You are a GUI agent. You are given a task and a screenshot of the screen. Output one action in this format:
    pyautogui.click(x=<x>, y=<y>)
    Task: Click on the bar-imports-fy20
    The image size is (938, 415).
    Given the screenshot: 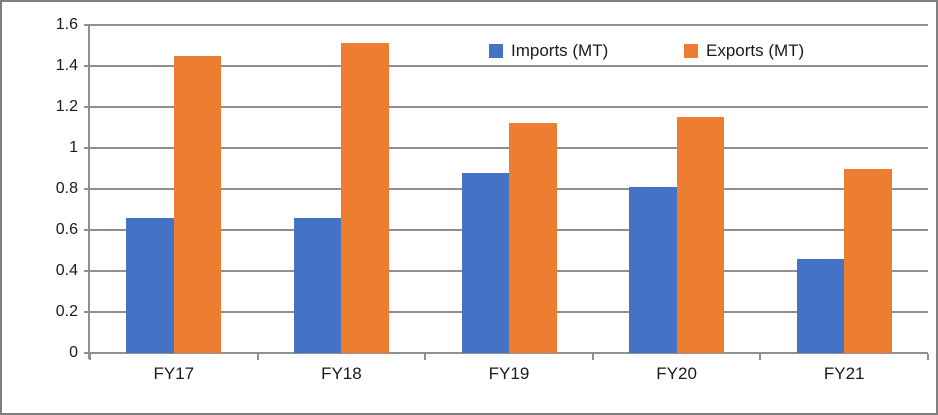 What is the action you would take?
    pyautogui.click(x=653, y=269)
    